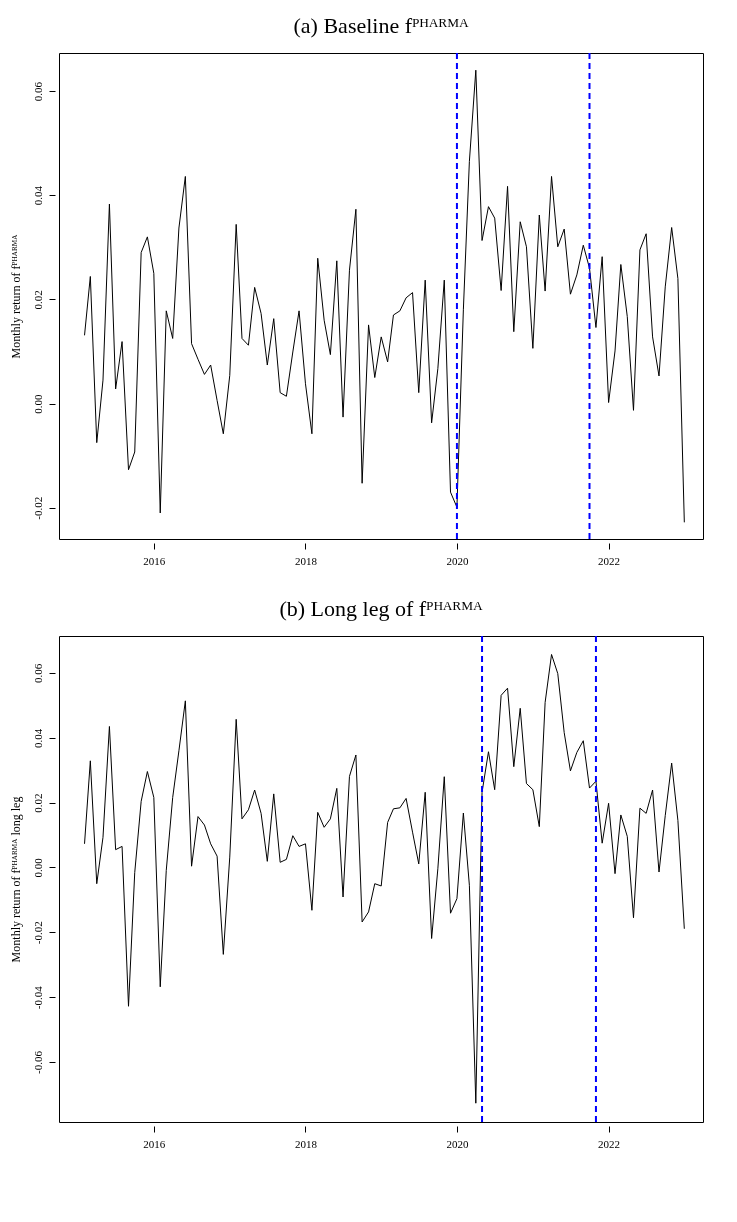 This screenshot has height=1222, width=737. Describe the element at coordinates (37, 997) in the screenshot. I see `y-tick-label: -0.04` at that location.